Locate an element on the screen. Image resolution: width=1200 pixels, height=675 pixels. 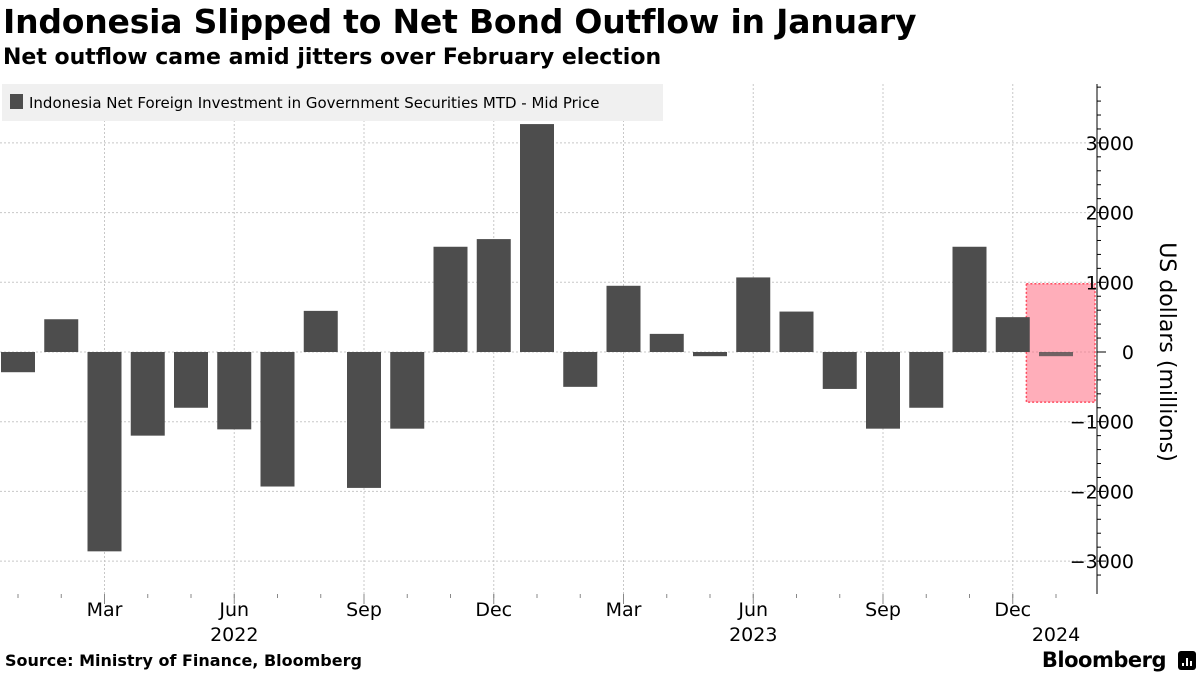
legend-swatch is located at coordinates (16, 101).